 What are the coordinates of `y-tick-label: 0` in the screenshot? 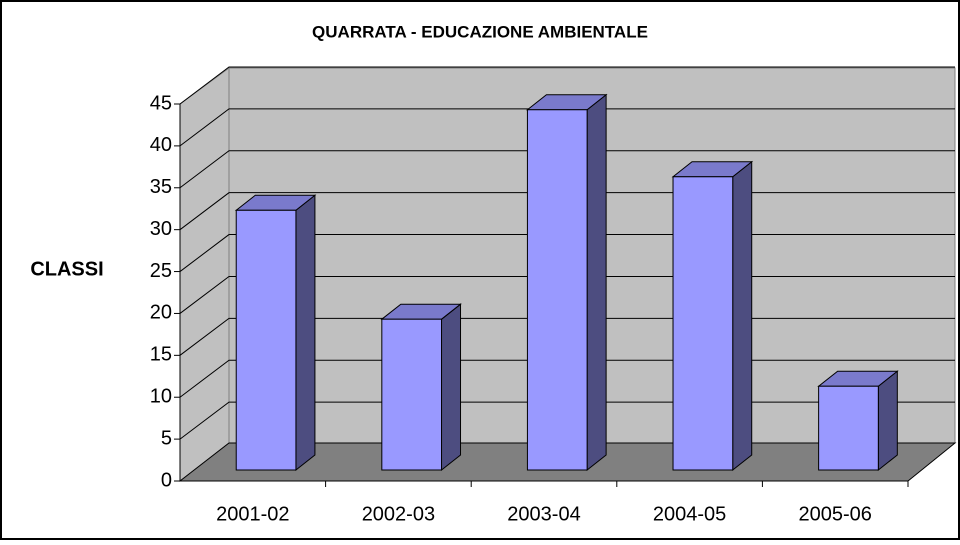 It's located at (166, 480).